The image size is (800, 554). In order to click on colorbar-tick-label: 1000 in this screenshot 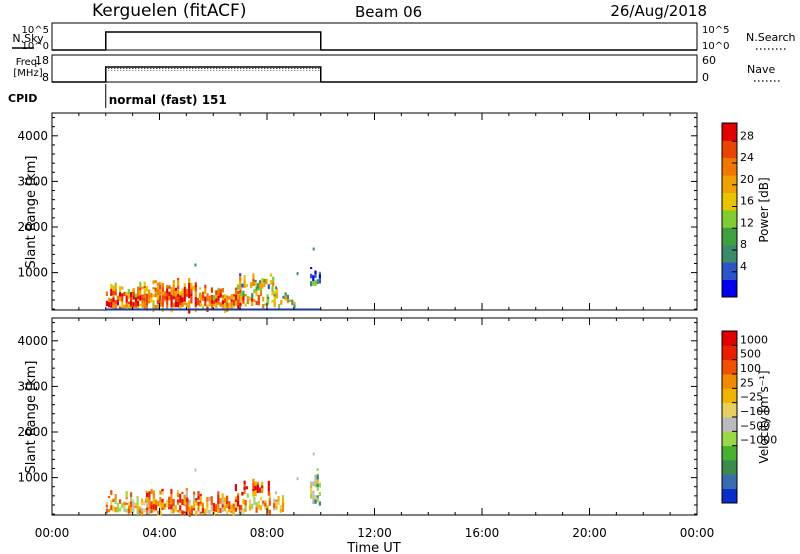, I will do `click(754, 339)`.